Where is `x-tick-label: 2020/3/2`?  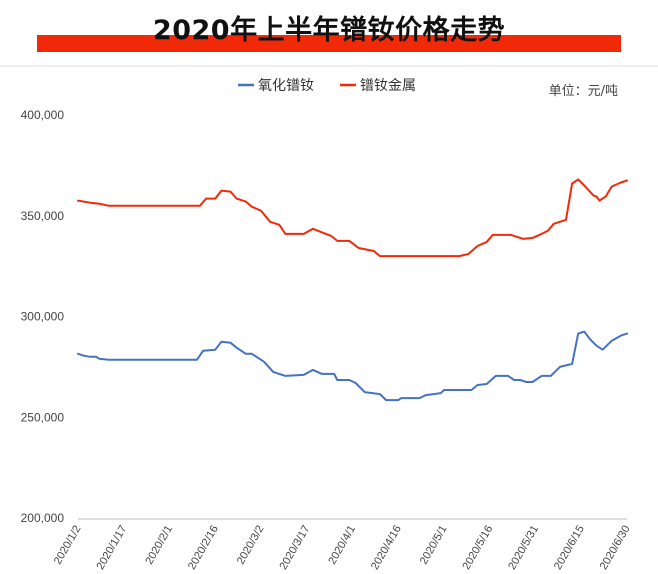 x-tick-label: 2020/3/2 is located at coordinates (251, 545).